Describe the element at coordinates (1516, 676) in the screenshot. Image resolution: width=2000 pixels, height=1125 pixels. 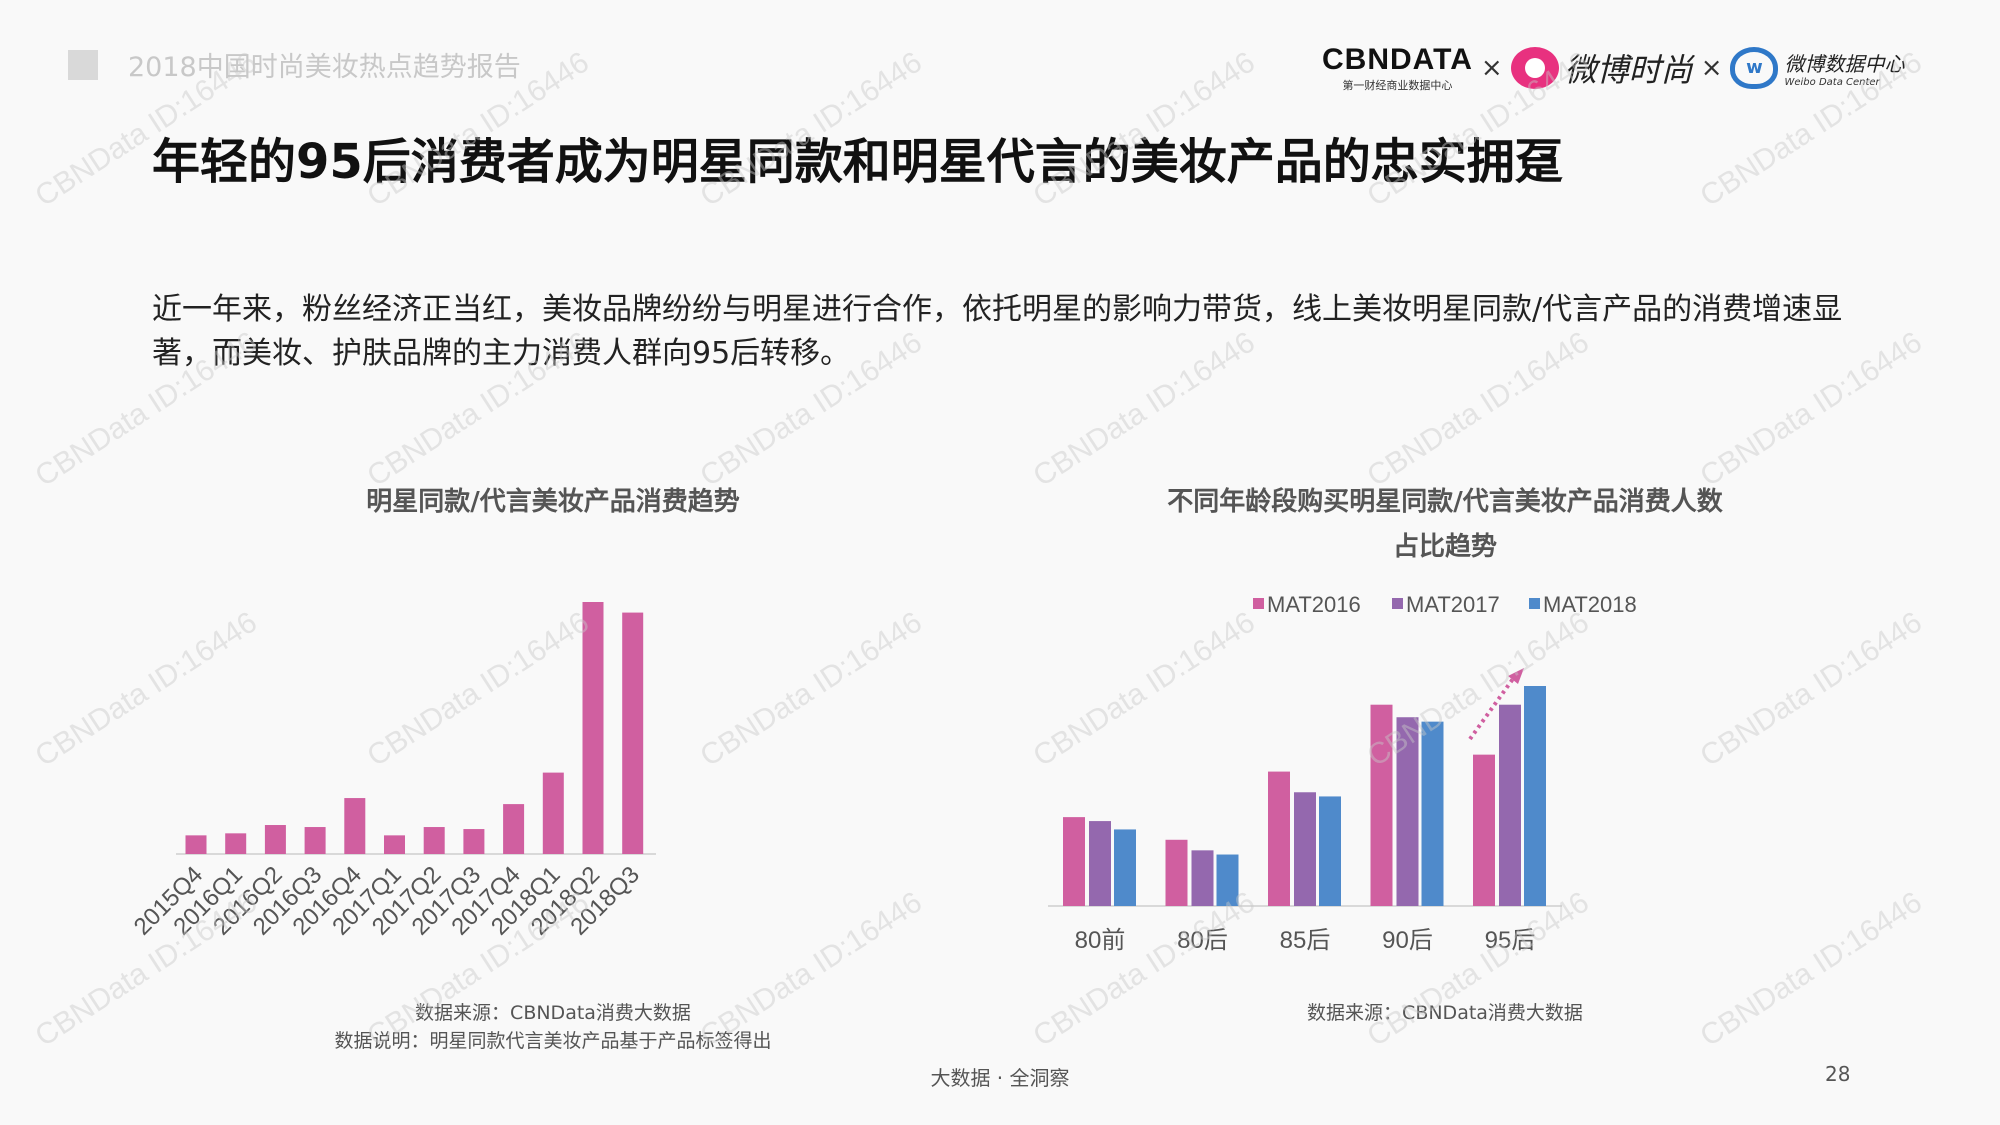
I see `trend-arrow-head-icon` at that location.